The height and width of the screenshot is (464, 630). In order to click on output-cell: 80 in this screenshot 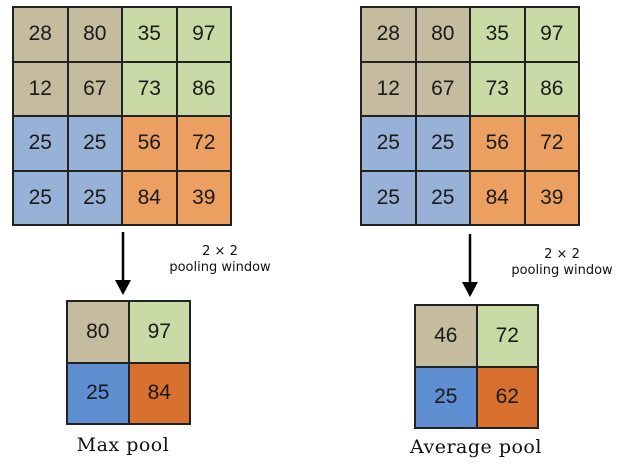, I will do `click(98, 332)`.